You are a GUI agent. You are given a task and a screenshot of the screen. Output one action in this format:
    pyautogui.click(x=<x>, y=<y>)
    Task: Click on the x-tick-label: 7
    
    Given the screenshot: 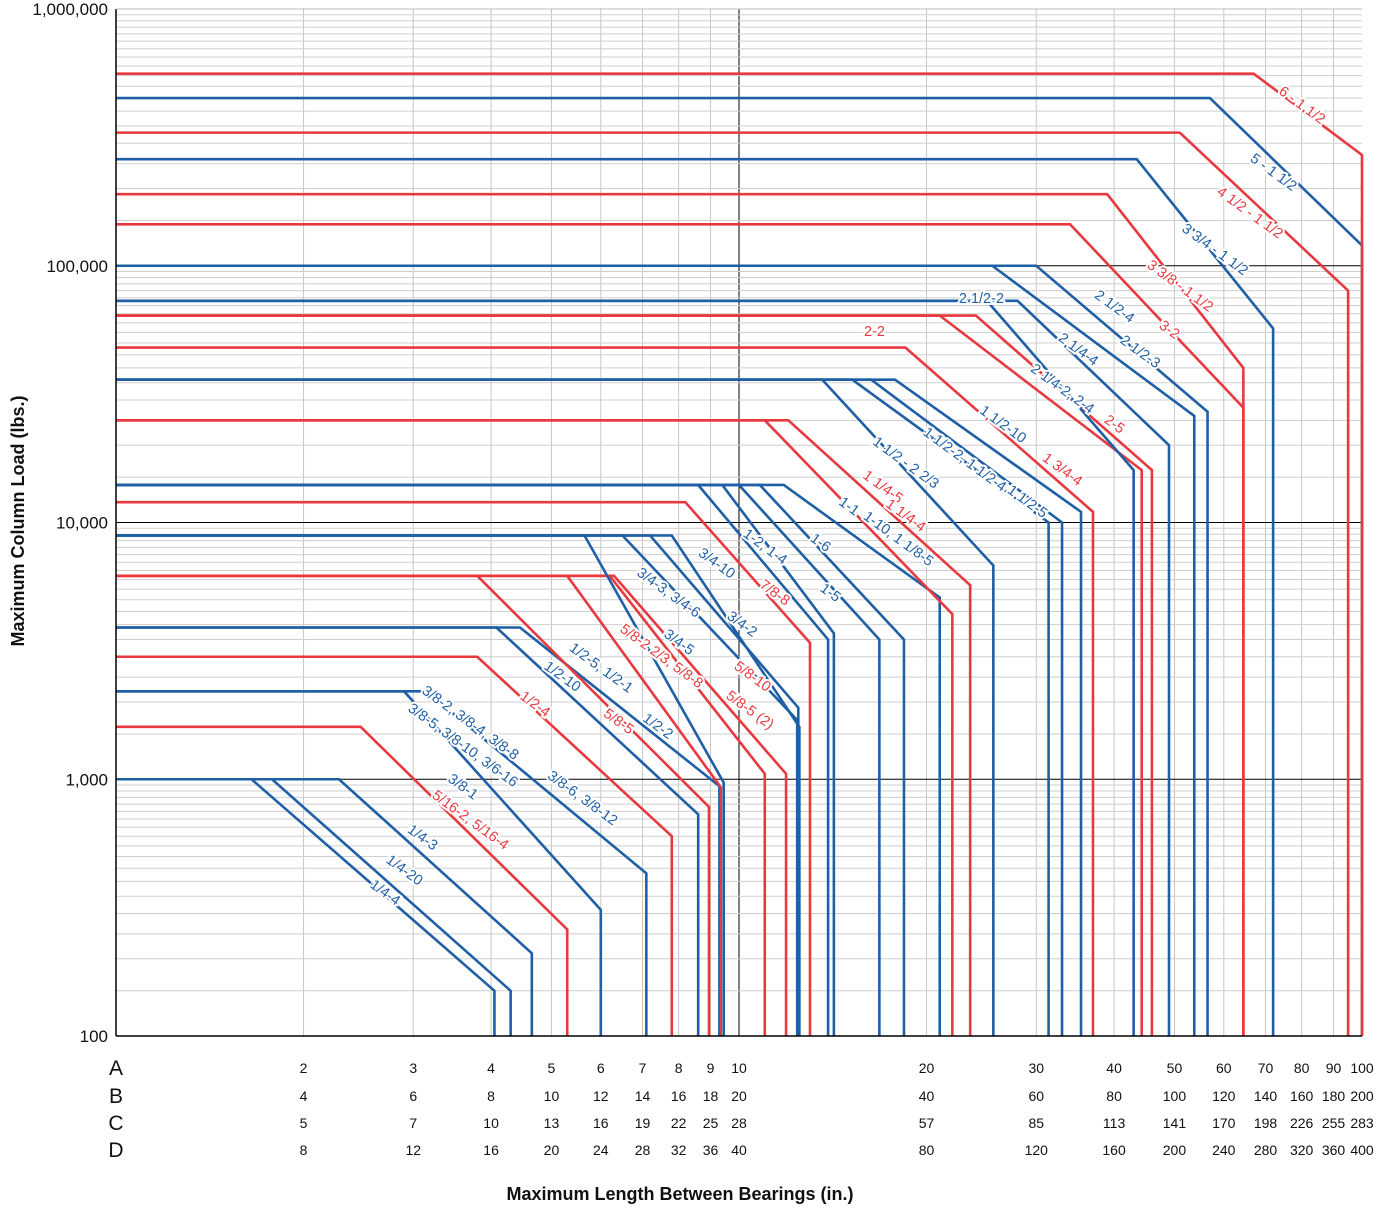 What is the action you would take?
    pyautogui.click(x=643, y=1068)
    